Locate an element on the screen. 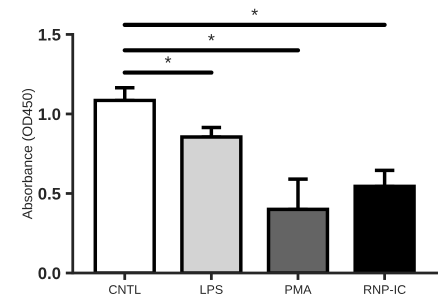 This screenshot has width=441, height=302. y-tick-label: 0.0 is located at coordinates (49, 273).